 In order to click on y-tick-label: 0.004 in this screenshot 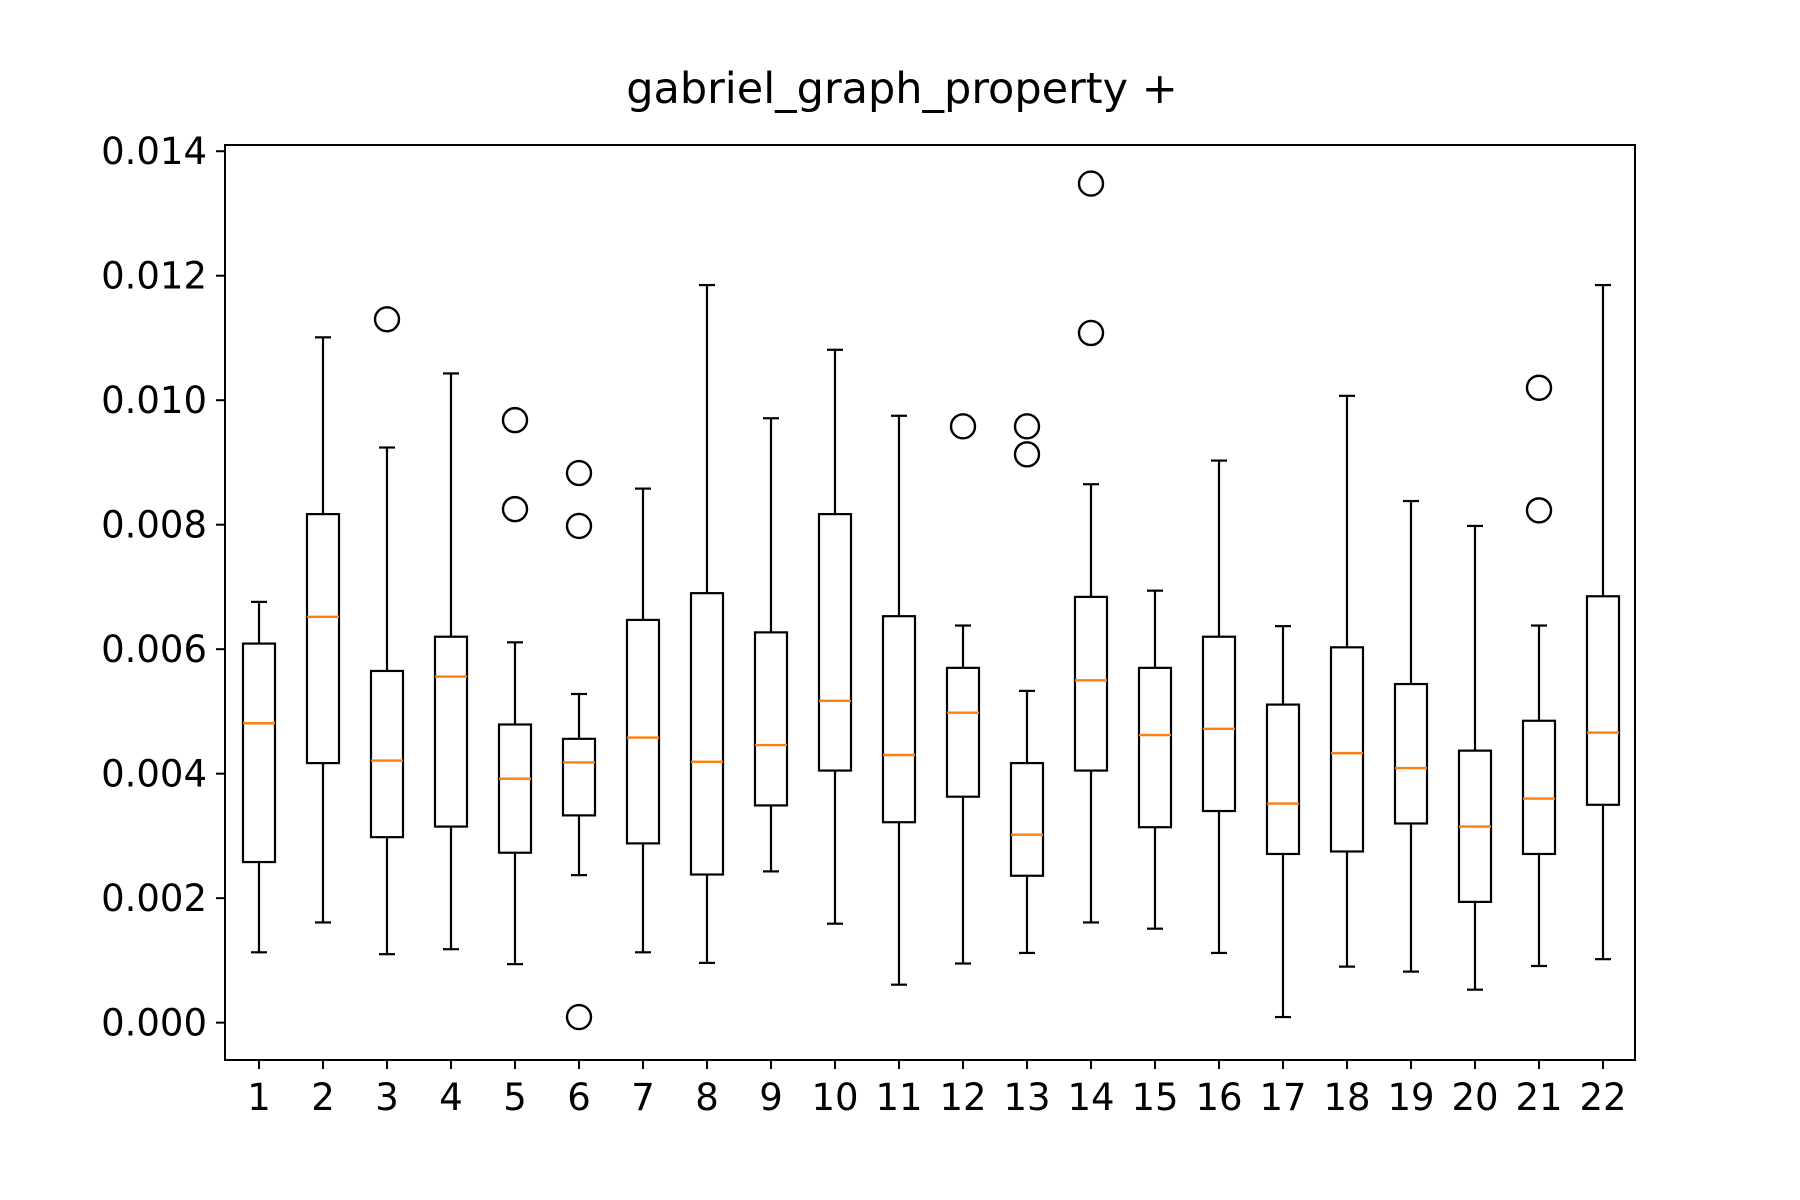, I will do `click(154, 774)`.